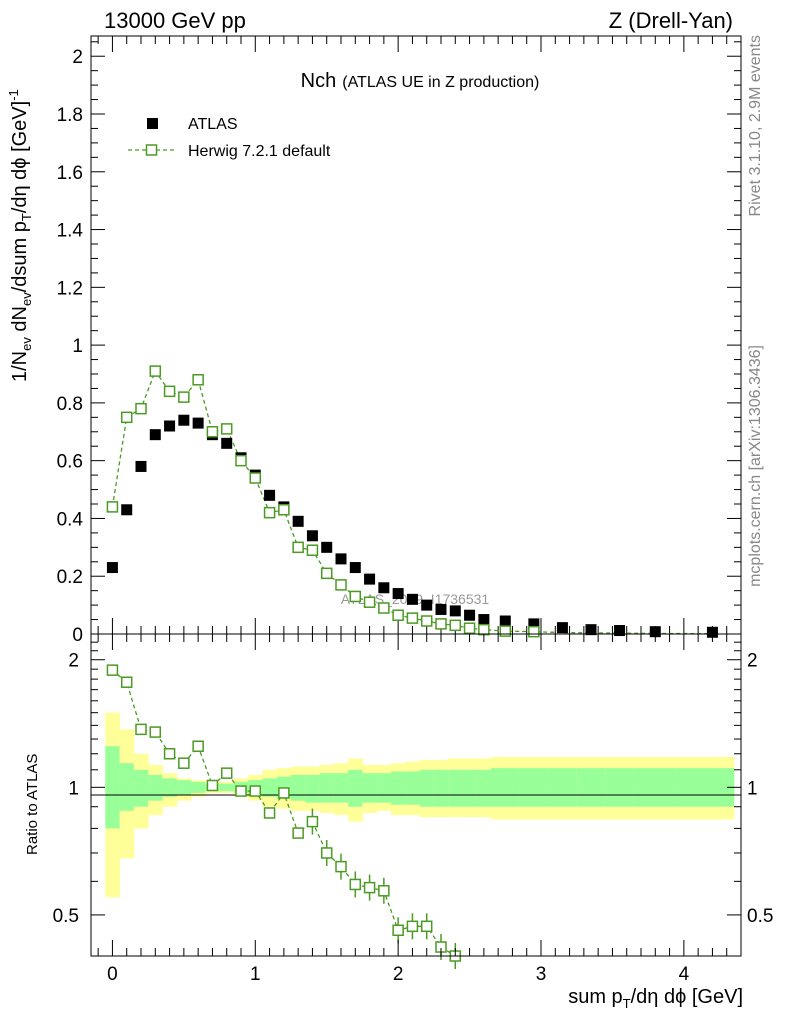  Describe the element at coordinates (77, 346) in the screenshot. I see `main-y-tick-label: 1` at that location.